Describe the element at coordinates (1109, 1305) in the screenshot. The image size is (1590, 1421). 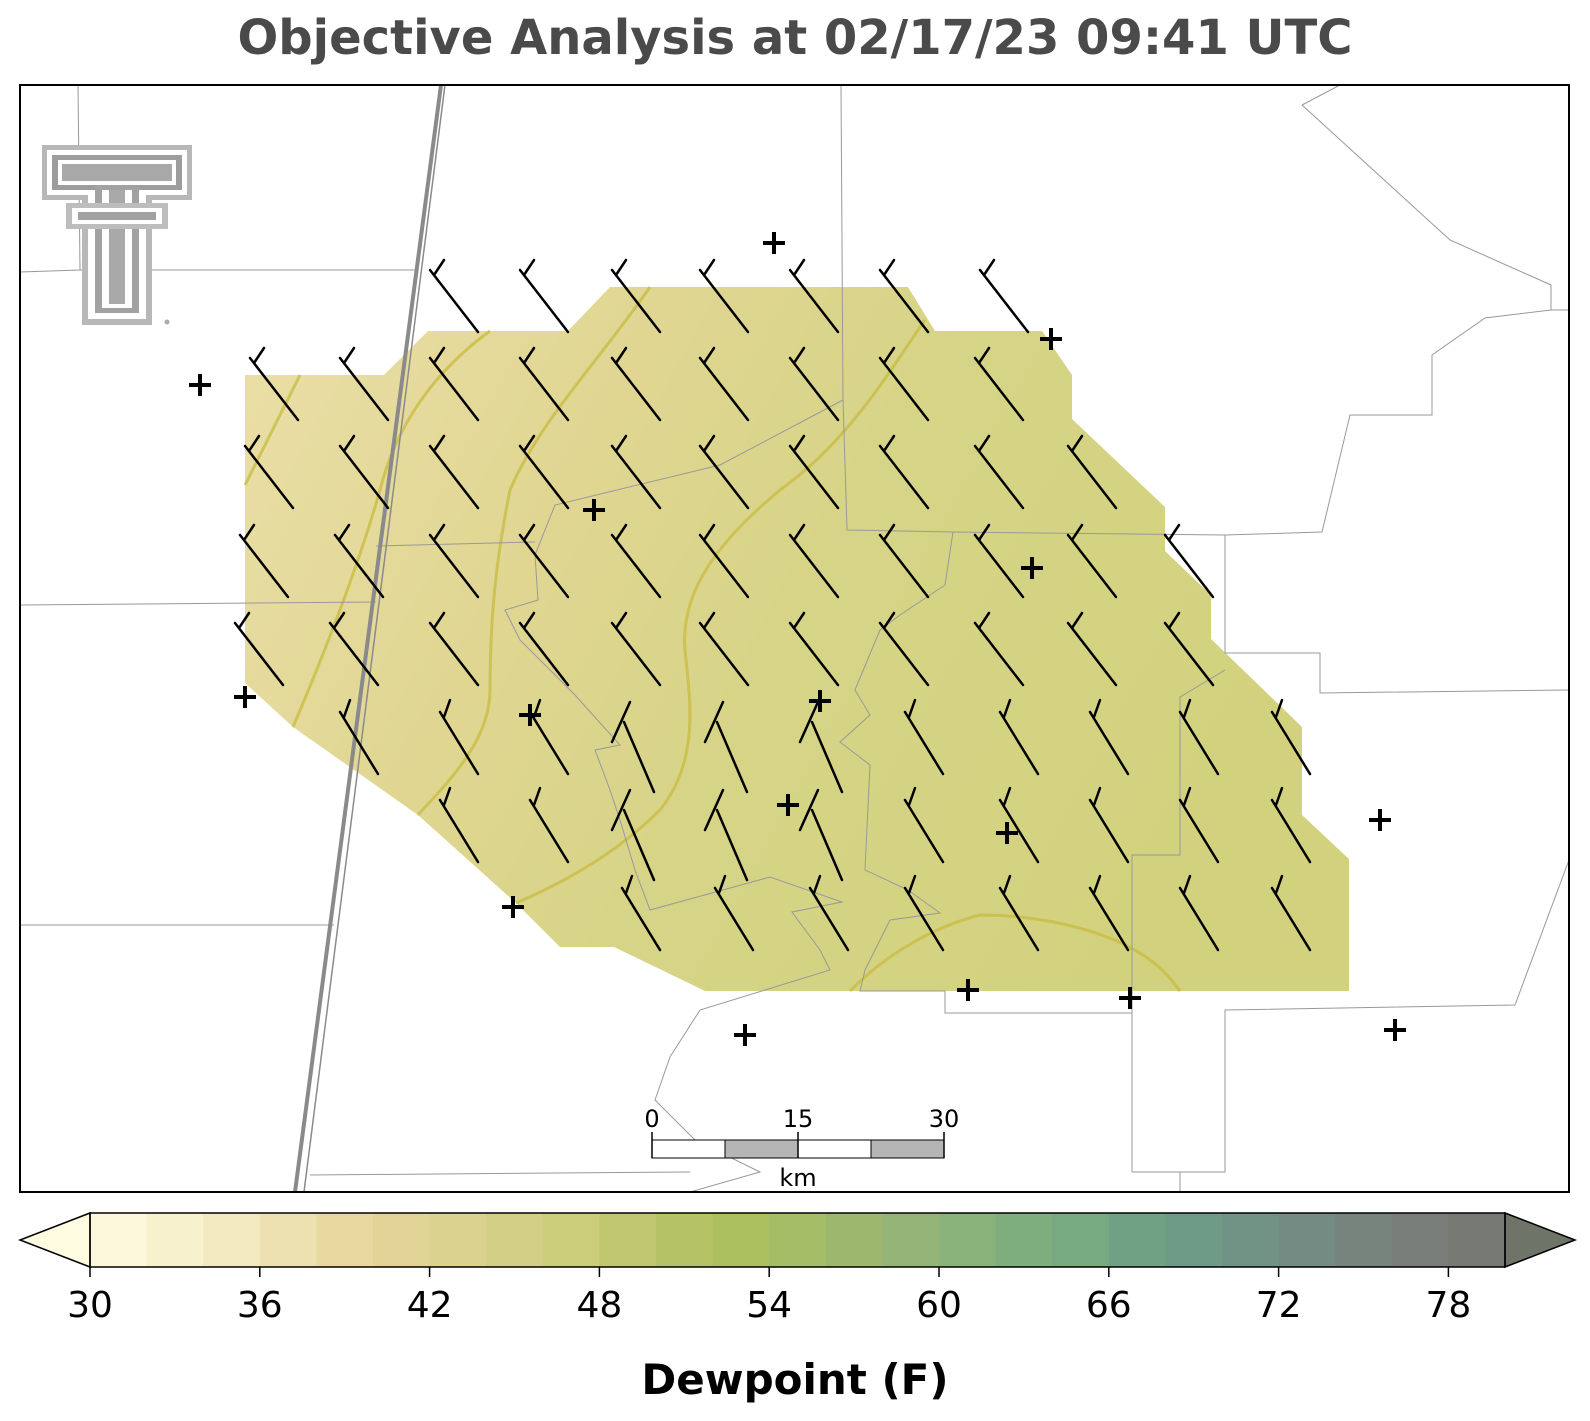
I see `colorbar-tick-label: 66` at that location.